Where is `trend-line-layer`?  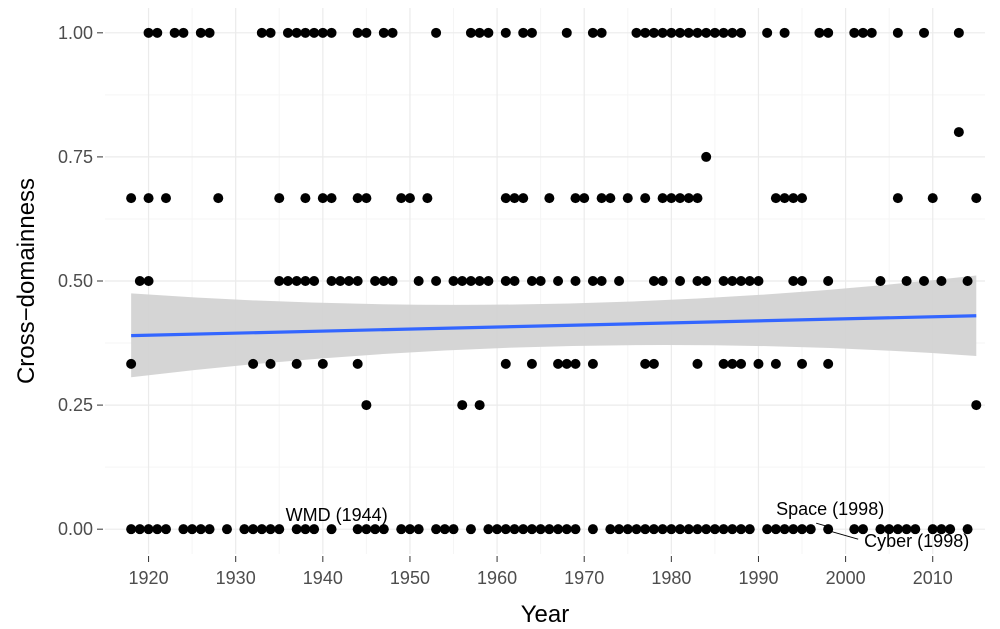
trend-line-layer is located at coordinates (554, 326).